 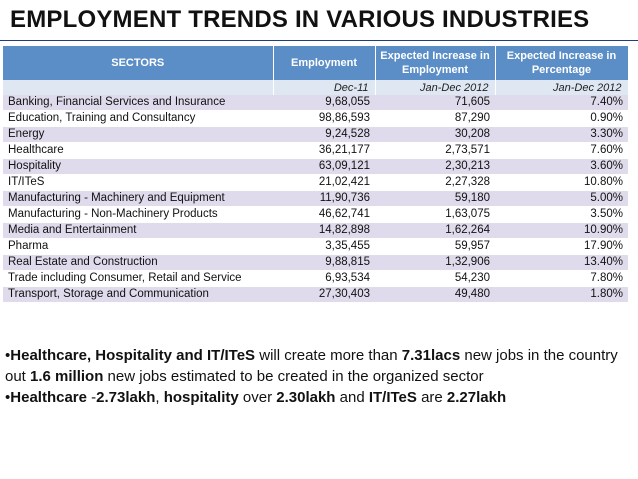 What do you see at coordinates (435, 134) in the screenshot?
I see `increase-employment-cell: 30,208` at bounding box center [435, 134].